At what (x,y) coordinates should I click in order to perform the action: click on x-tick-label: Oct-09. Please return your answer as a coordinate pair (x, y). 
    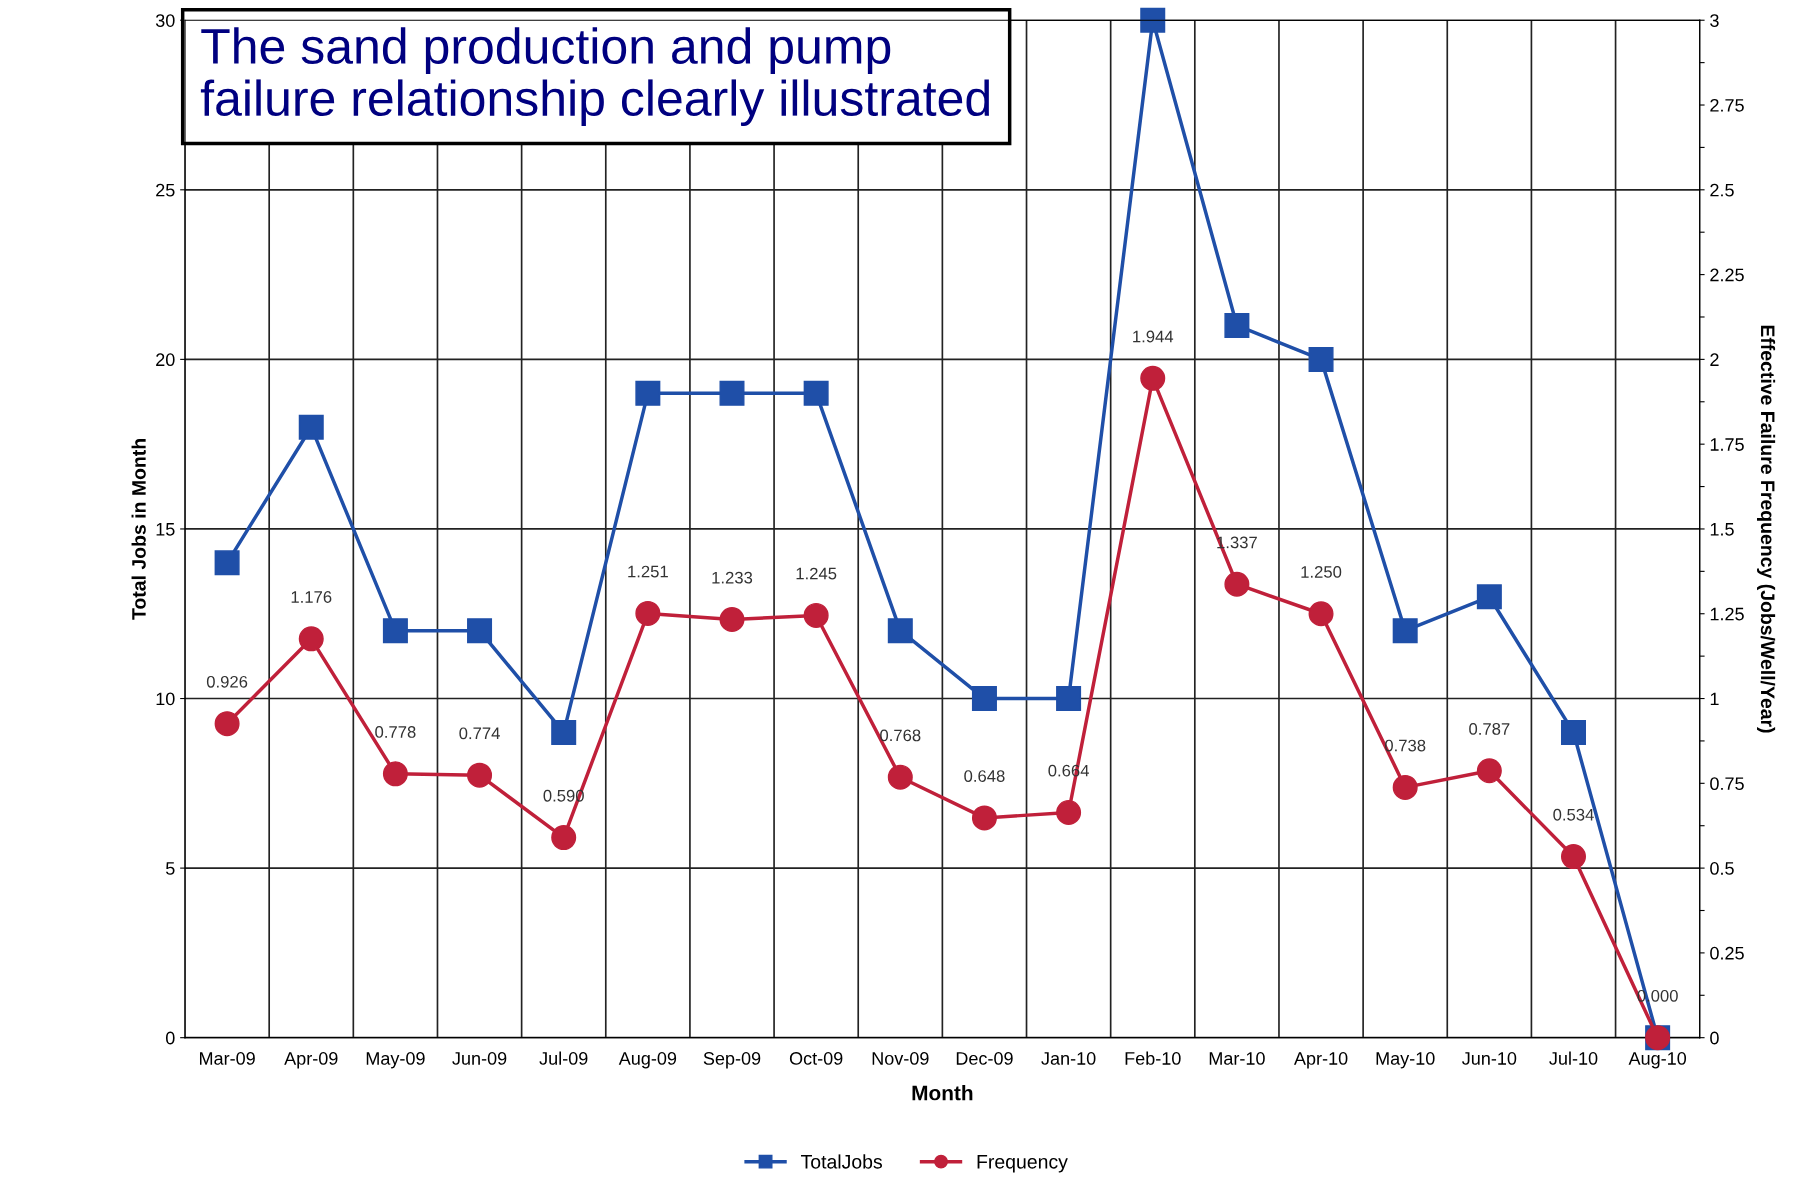
    Looking at the image, I should click on (816, 1058).